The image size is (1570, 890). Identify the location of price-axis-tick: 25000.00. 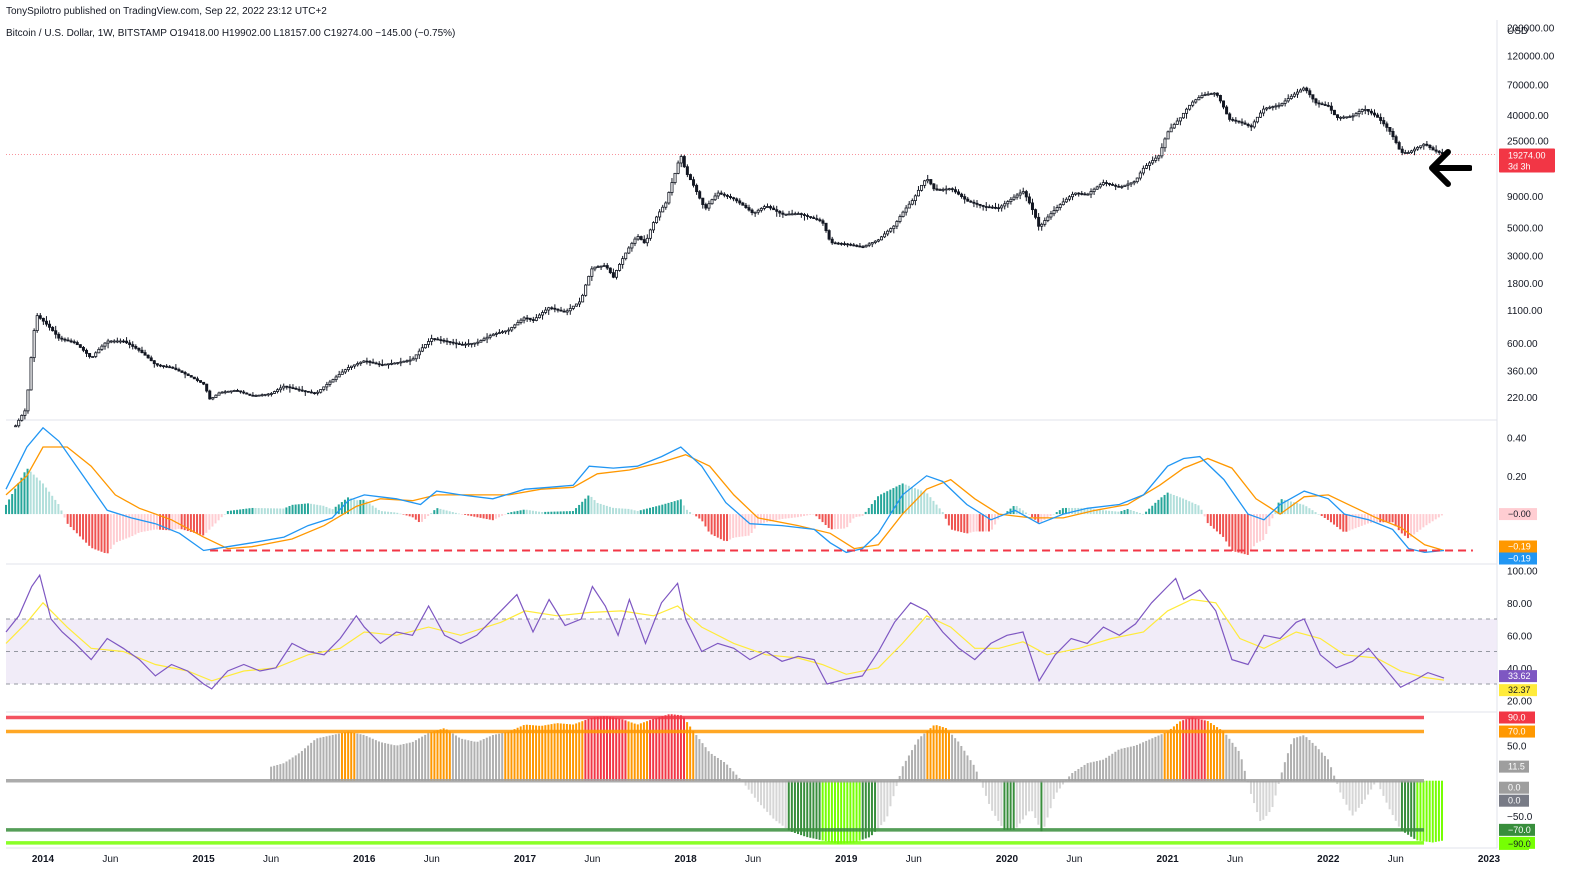
(1528, 141).